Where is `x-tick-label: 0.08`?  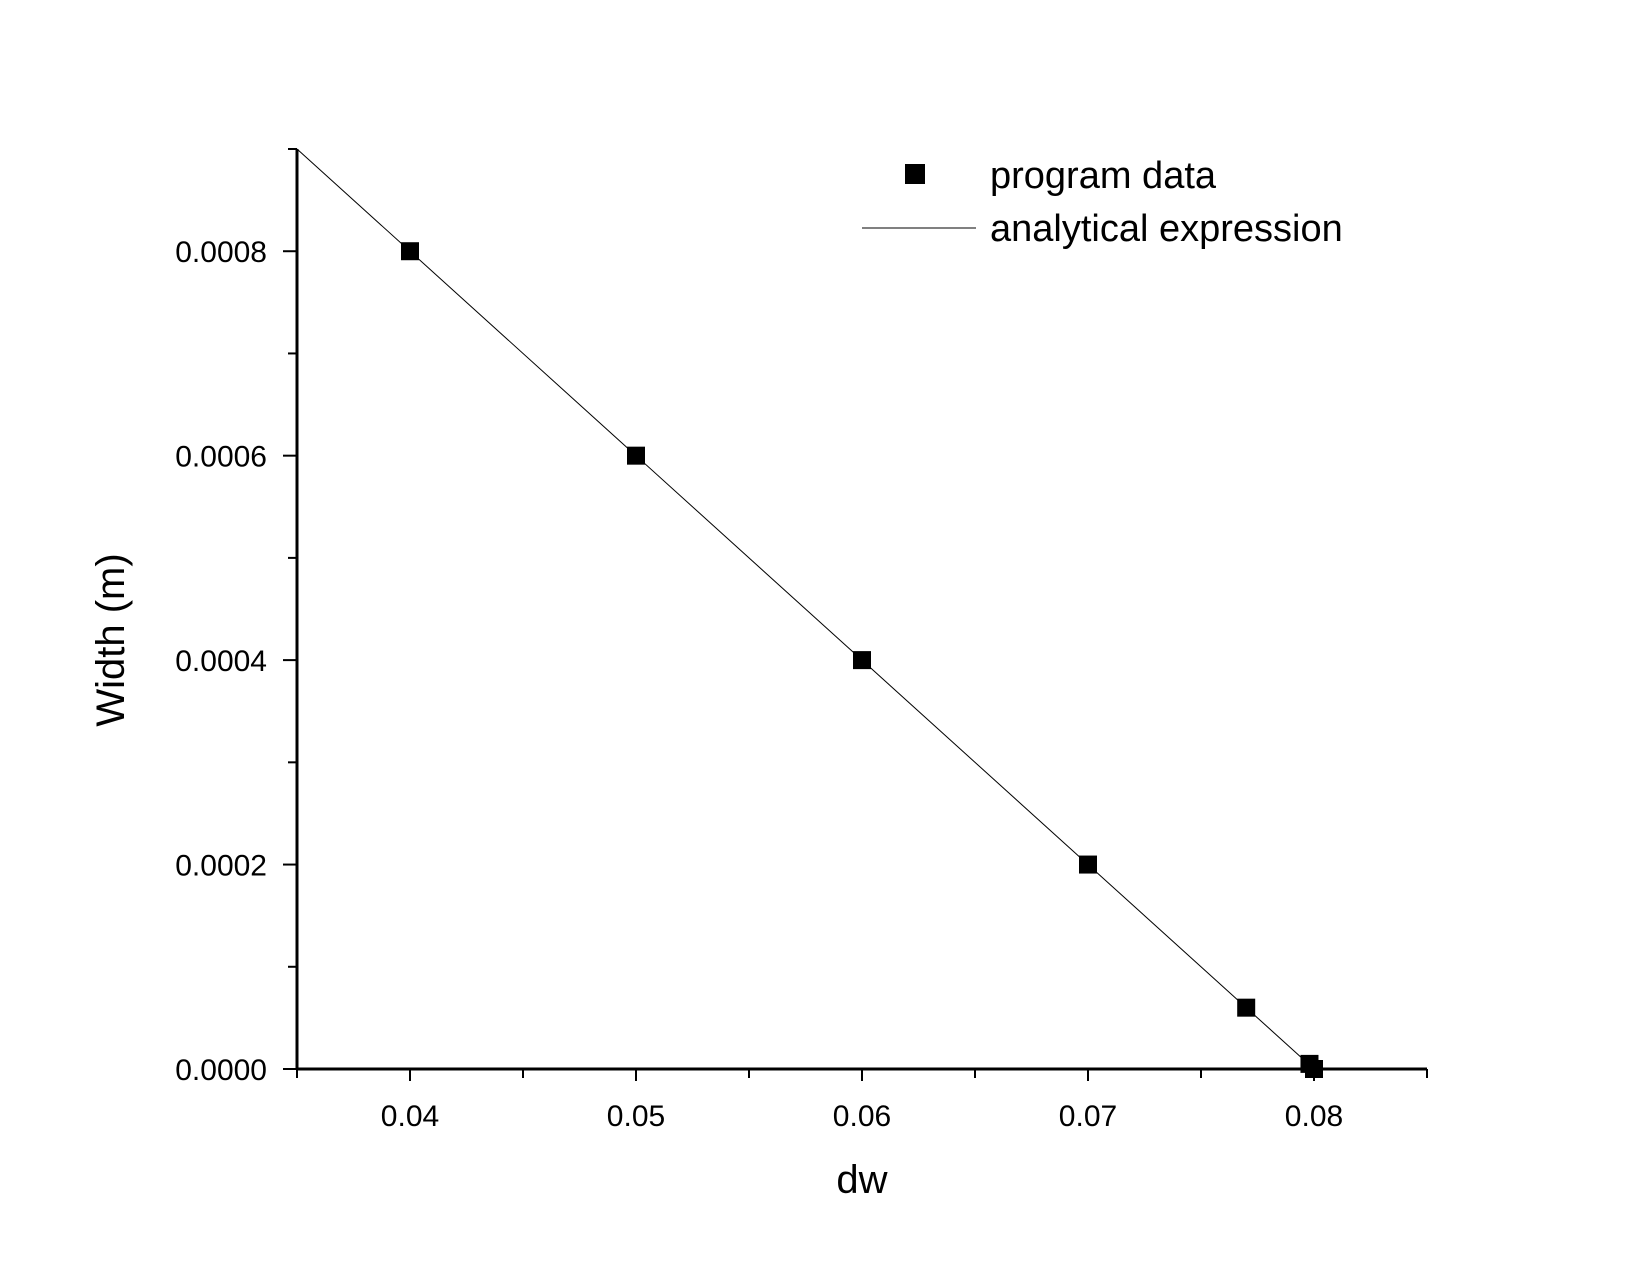
x-tick-label: 0.08 is located at coordinates (1314, 1116).